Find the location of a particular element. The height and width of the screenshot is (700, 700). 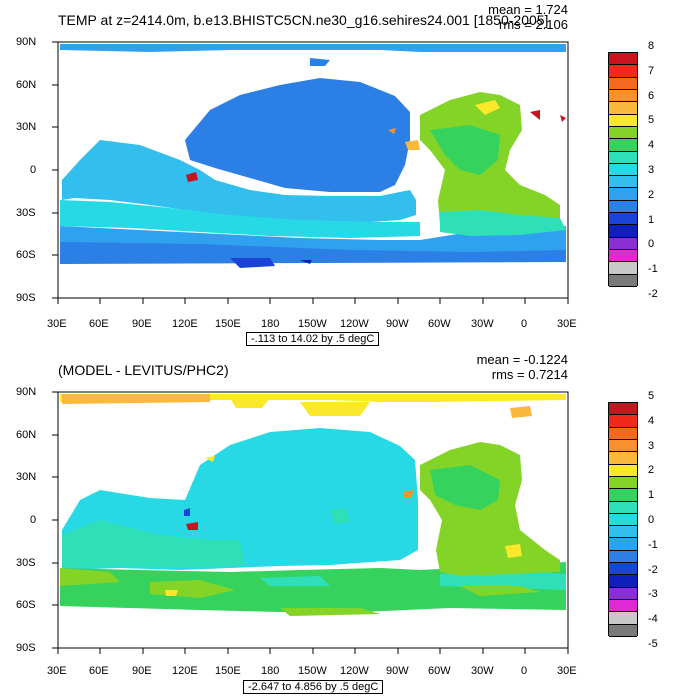

panel2-mean: mean = -0.1224 is located at coordinates (522, 359).